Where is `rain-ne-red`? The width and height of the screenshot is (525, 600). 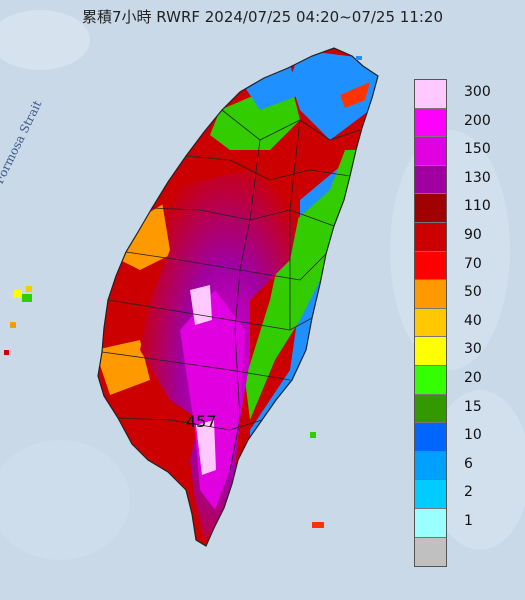
rain-ne-red is located at coordinates (355, 95).